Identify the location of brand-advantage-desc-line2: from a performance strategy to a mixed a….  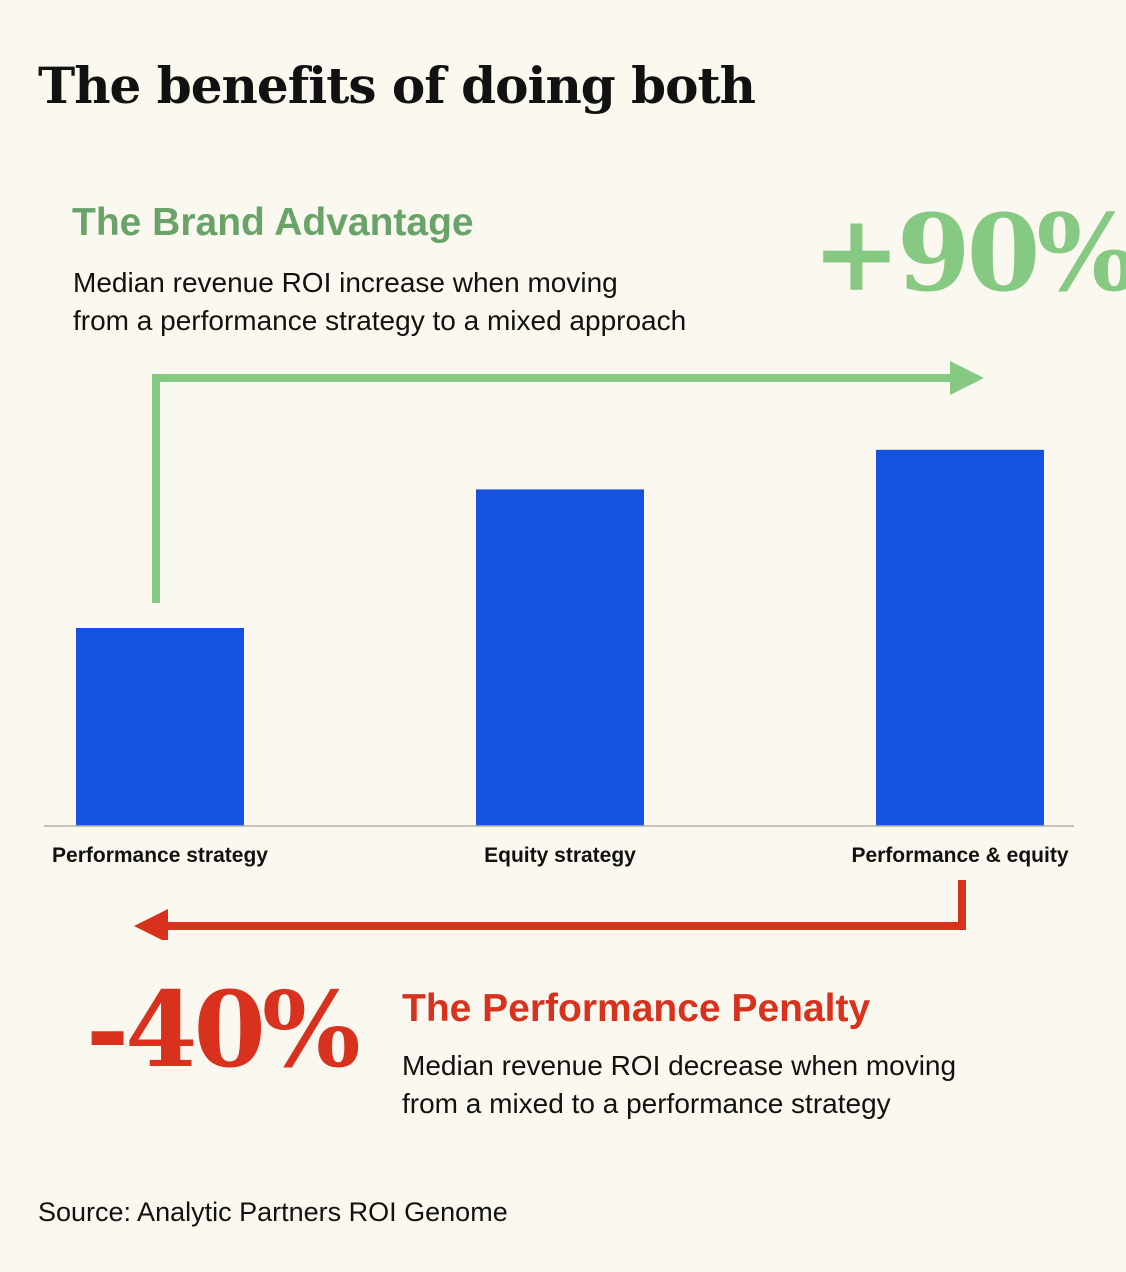
(380, 320).